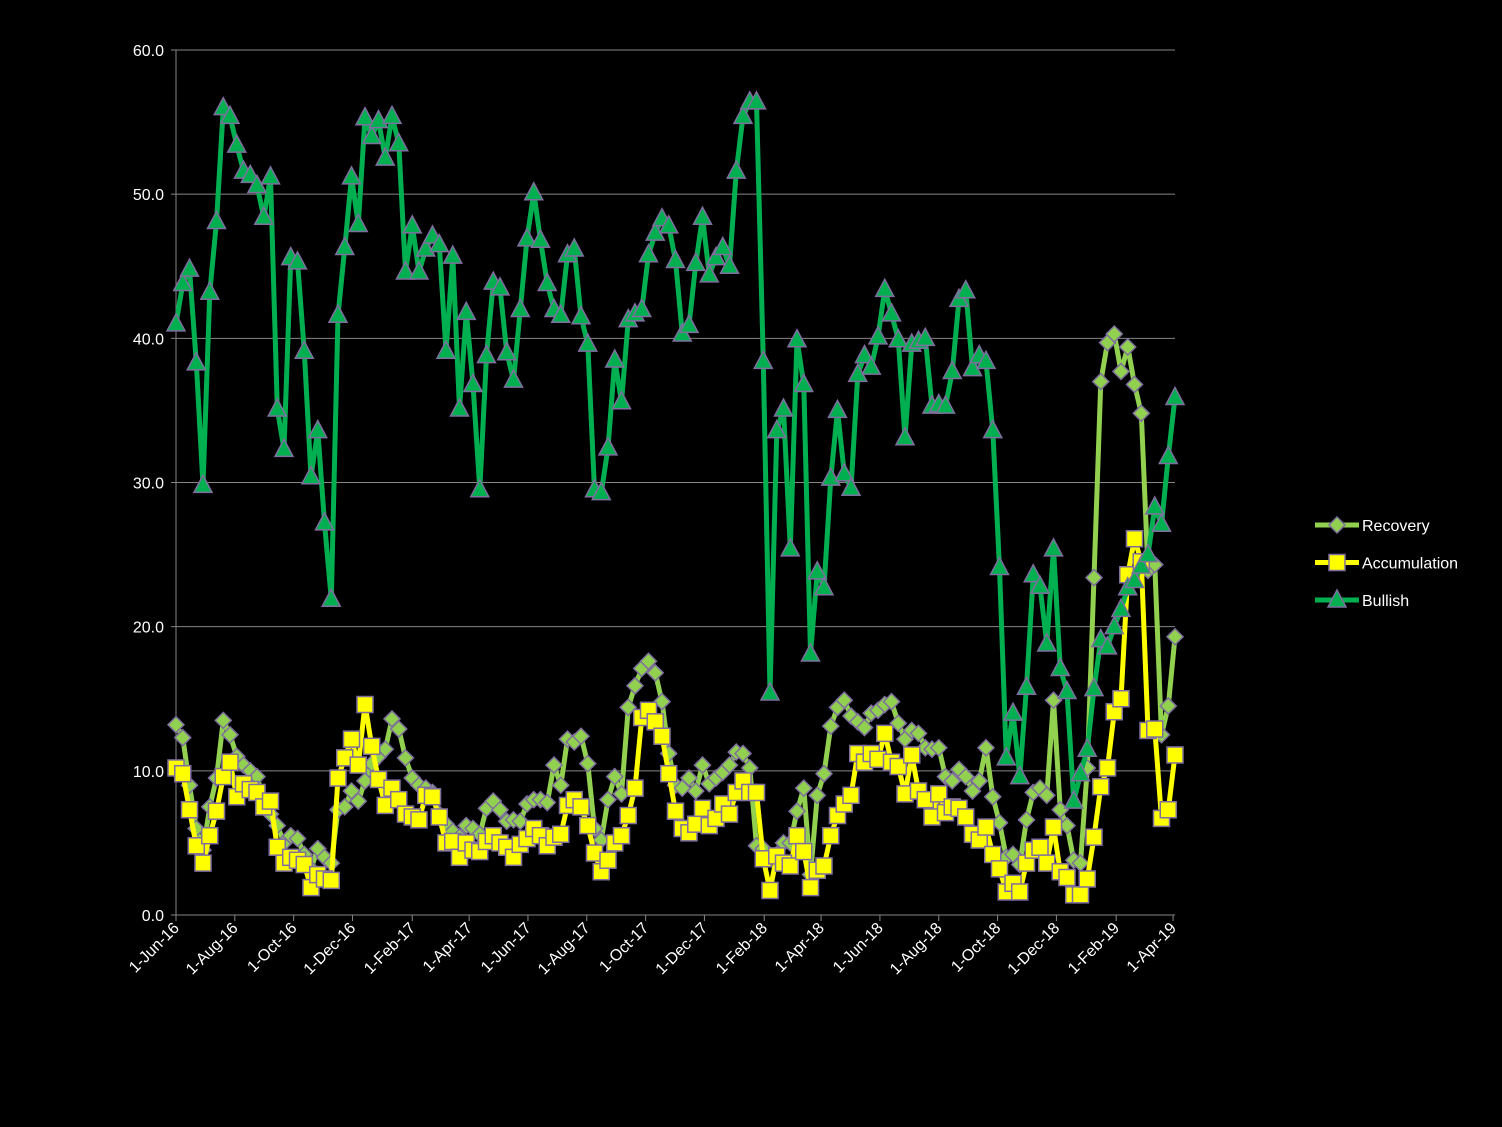  What do you see at coordinates (148, 772) in the screenshot?
I see `y-tick-label: 10.0` at bounding box center [148, 772].